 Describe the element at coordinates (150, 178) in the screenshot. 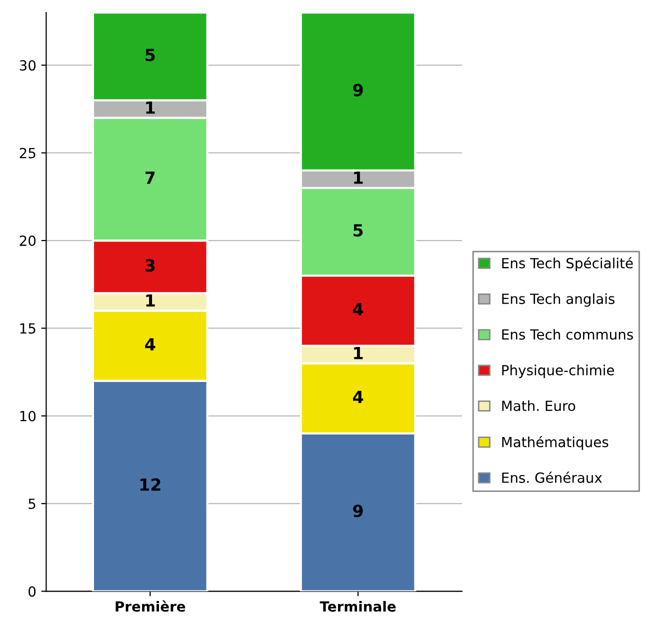

I see `data-label: 7` at that location.